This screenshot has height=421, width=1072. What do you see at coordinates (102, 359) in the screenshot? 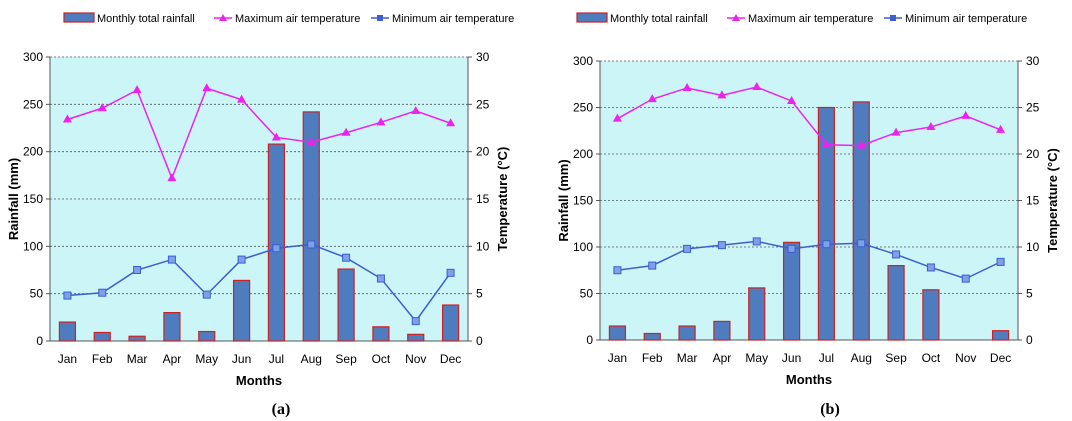
I see `x-tick-label: Feb` at bounding box center [102, 359].